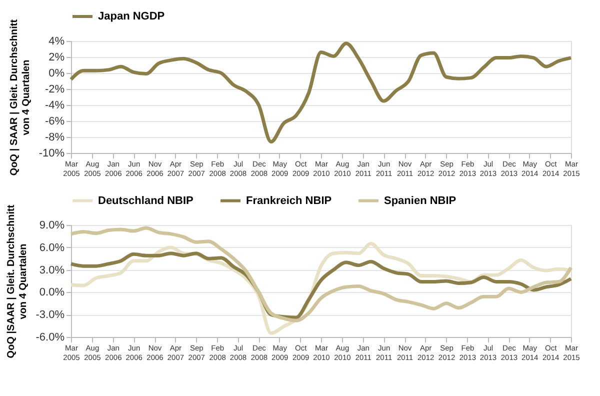  I want to click on y-tick-label: -6%, so click(54, 122).